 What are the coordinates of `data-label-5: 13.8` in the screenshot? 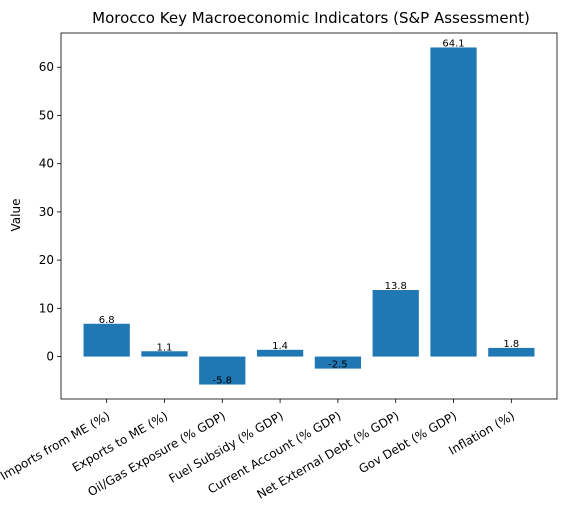 It's located at (396, 286).